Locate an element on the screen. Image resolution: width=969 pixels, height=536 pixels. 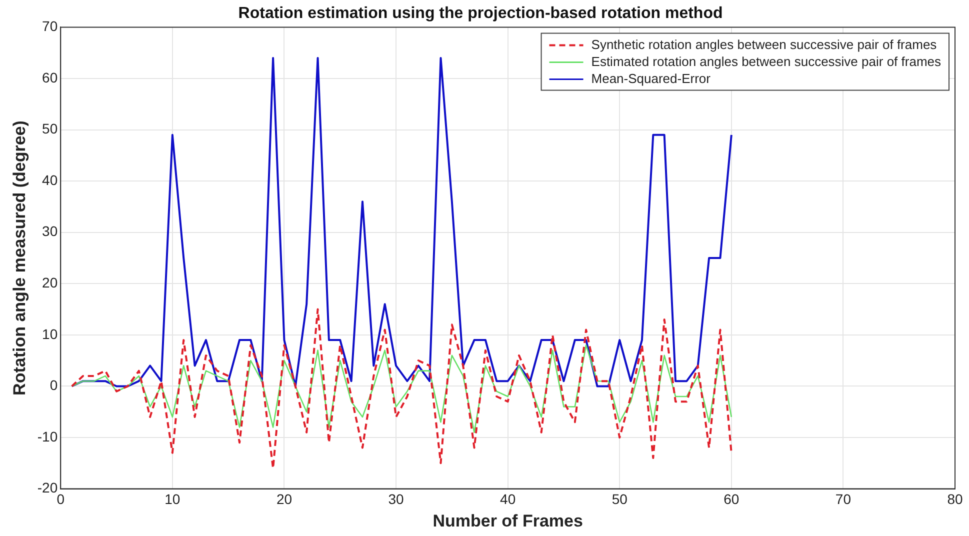
legend-label: Synthetic rotation angles between successive pair of frames is located at coordinates (764, 44).